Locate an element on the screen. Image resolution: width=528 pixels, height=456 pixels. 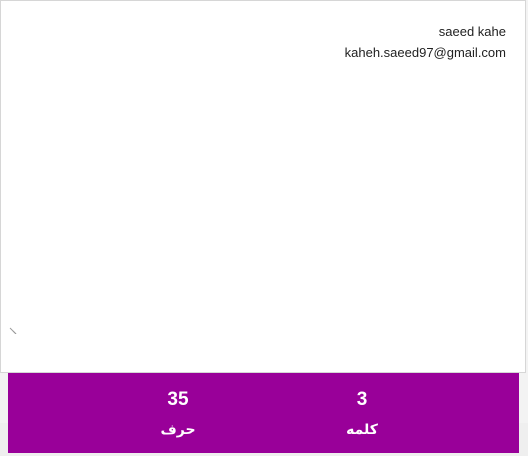
text-line-name: saeed kahe is located at coordinates (472, 31).